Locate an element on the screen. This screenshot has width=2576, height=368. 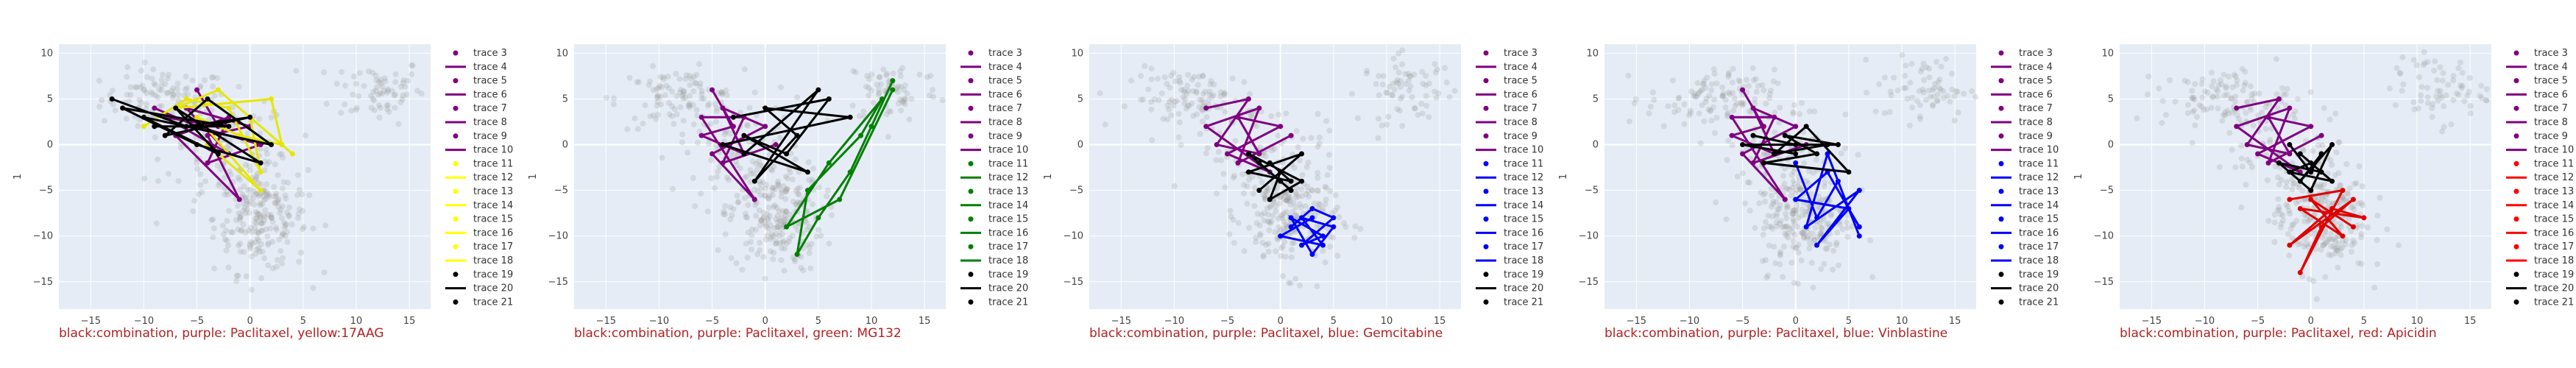
x-tick-label: 0 is located at coordinates (1281, 321).